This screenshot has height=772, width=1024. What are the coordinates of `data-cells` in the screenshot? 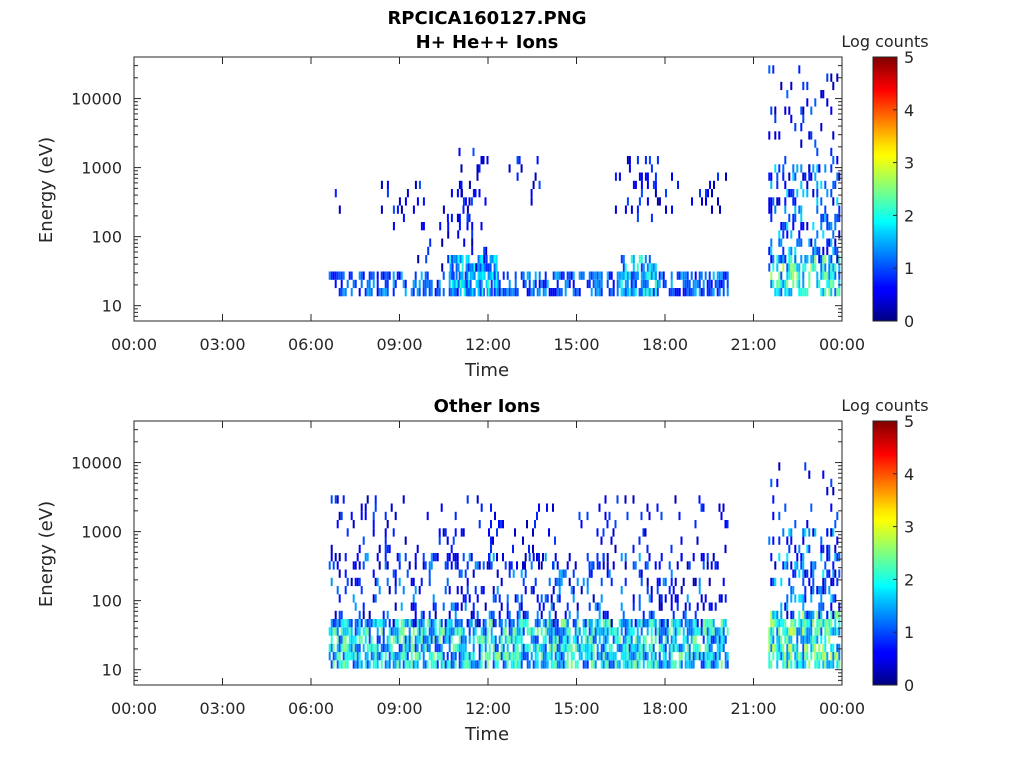 It's located at (584, 565).